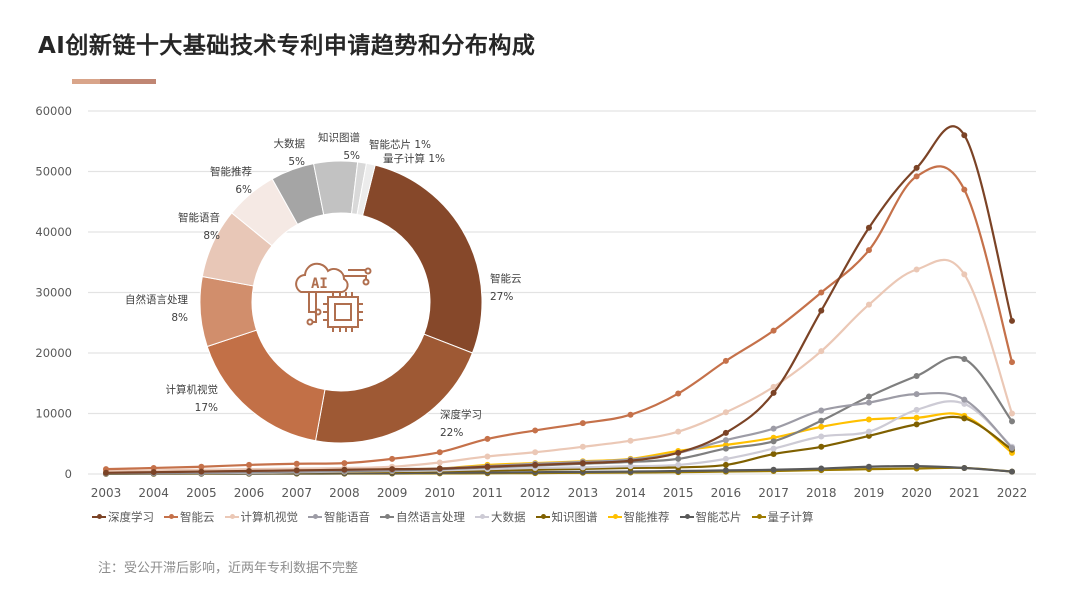 The height and width of the screenshot is (596, 1080). I want to click on ai-cloud-chip-icon: AI, so click(333, 297).